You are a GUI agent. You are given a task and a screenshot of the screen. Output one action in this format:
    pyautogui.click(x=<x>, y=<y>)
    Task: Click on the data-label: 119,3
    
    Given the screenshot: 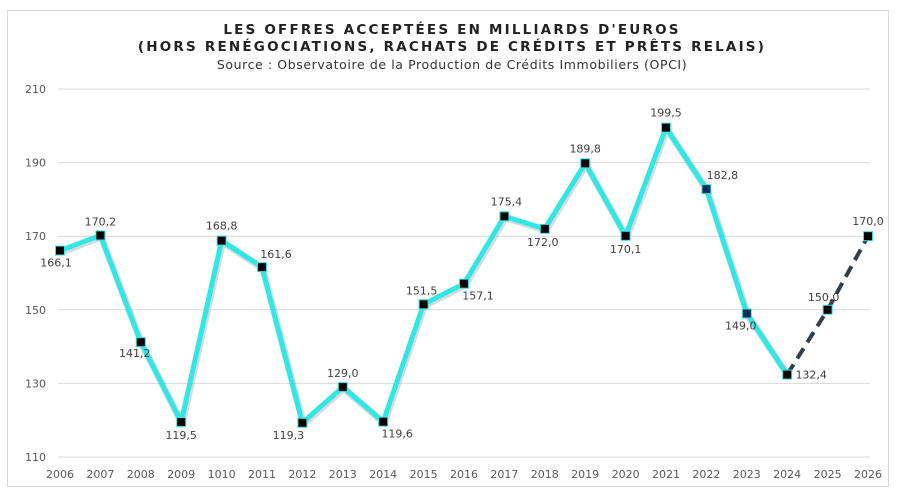 What is the action you would take?
    pyautogui.click(x=289, y=435)
    